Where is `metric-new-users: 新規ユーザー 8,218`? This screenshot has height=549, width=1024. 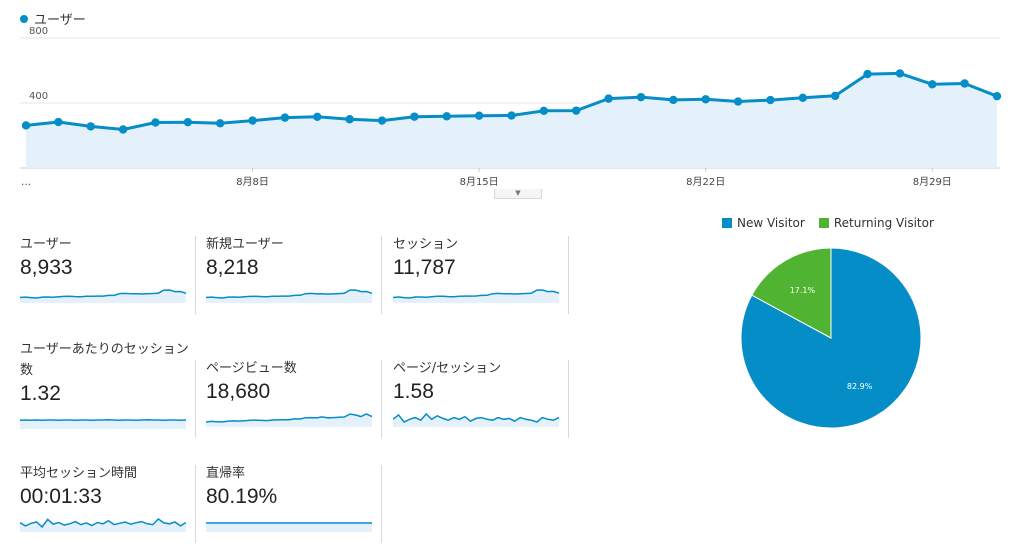
metric-new-users: 新規ユーザー 8,218 is located at coordinates (294, 268).